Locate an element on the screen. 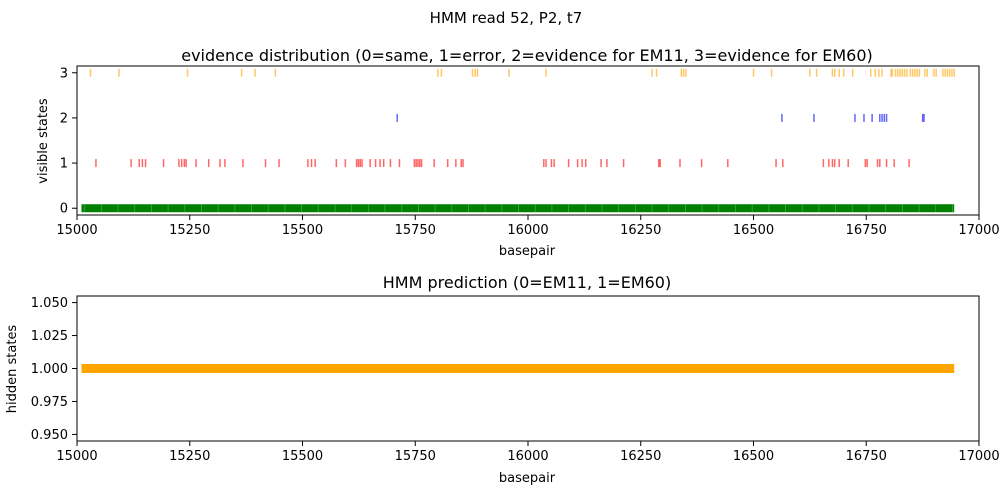 Image resolution: width=1000 pixels, height=500 pixels. evidence-xtick-label: 16500 is located at coordinates (753, 230).